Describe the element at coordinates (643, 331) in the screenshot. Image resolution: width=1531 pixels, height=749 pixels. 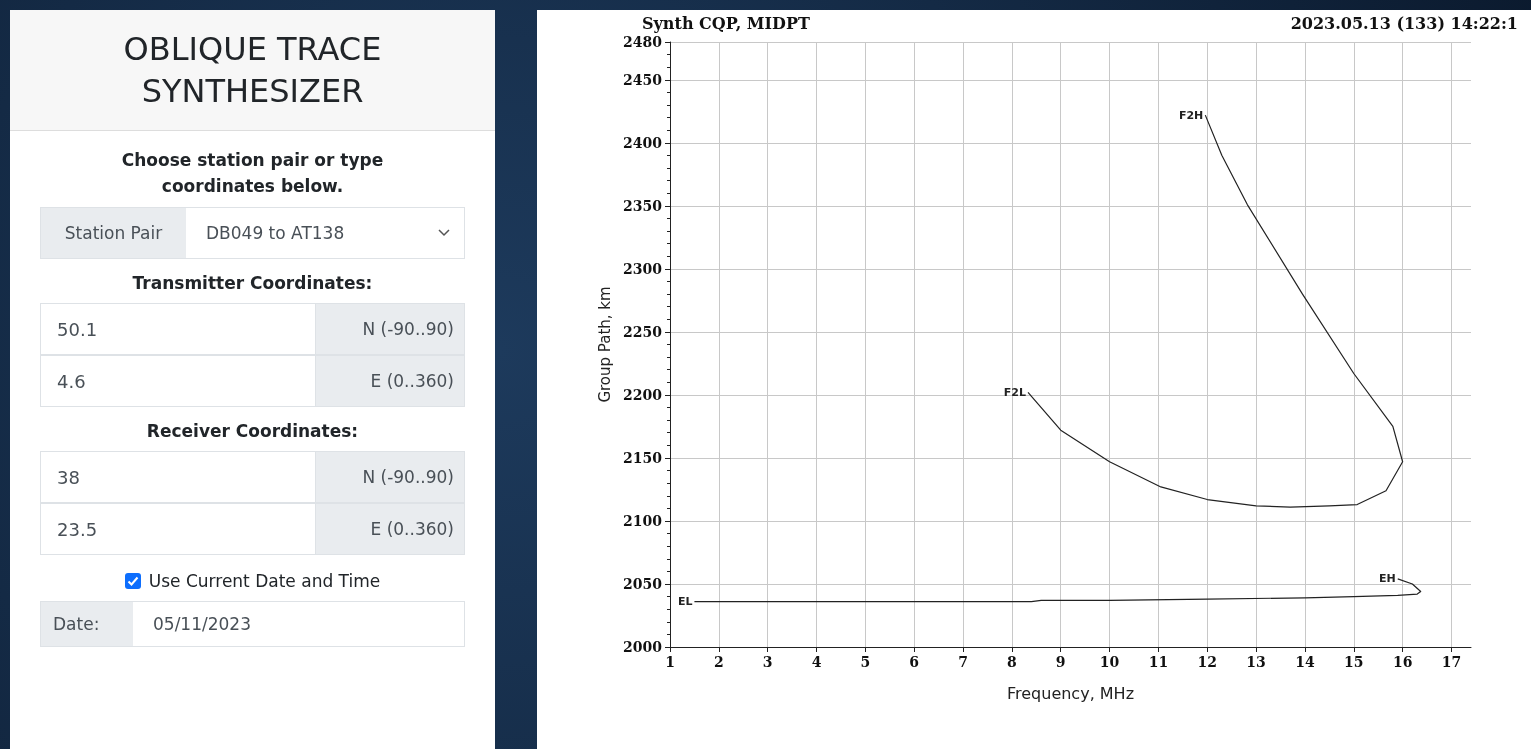
I see `y-tick-label: 2250` at that location.